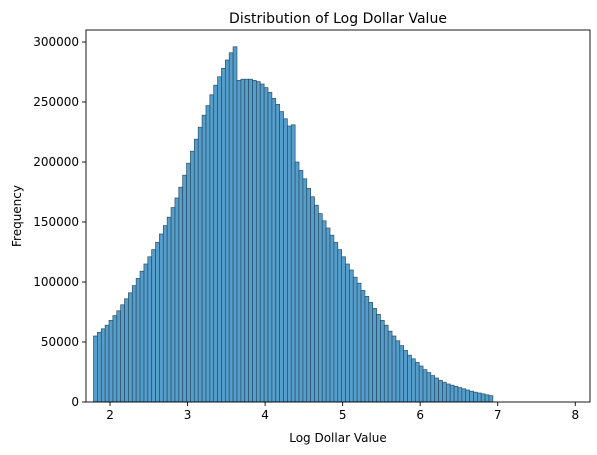 The image size is (597, 455). What do you see at coordinates (575, 415) in the screenshot?
I see `x-tick-label: 8` at bounding box center [575, 415].